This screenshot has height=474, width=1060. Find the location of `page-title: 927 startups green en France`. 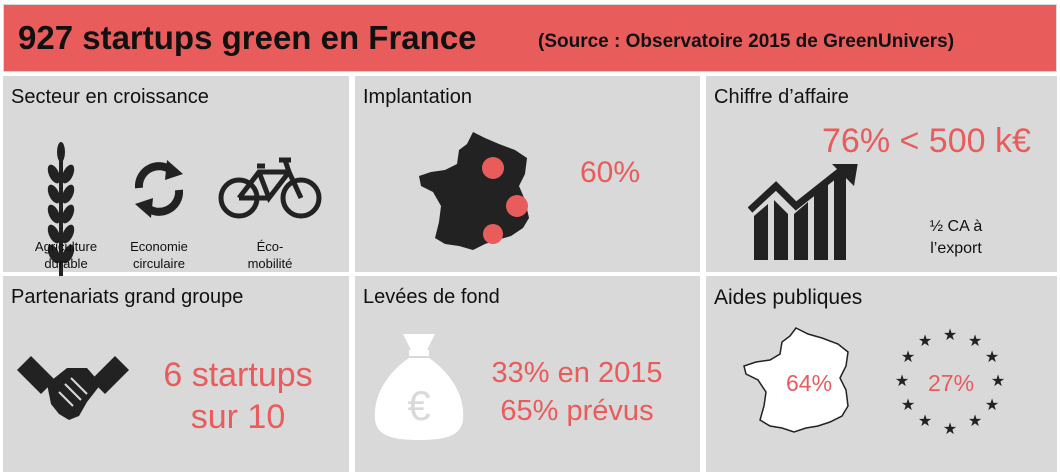

page-title: 927 startups green en France is located at coordinates (247, 37).